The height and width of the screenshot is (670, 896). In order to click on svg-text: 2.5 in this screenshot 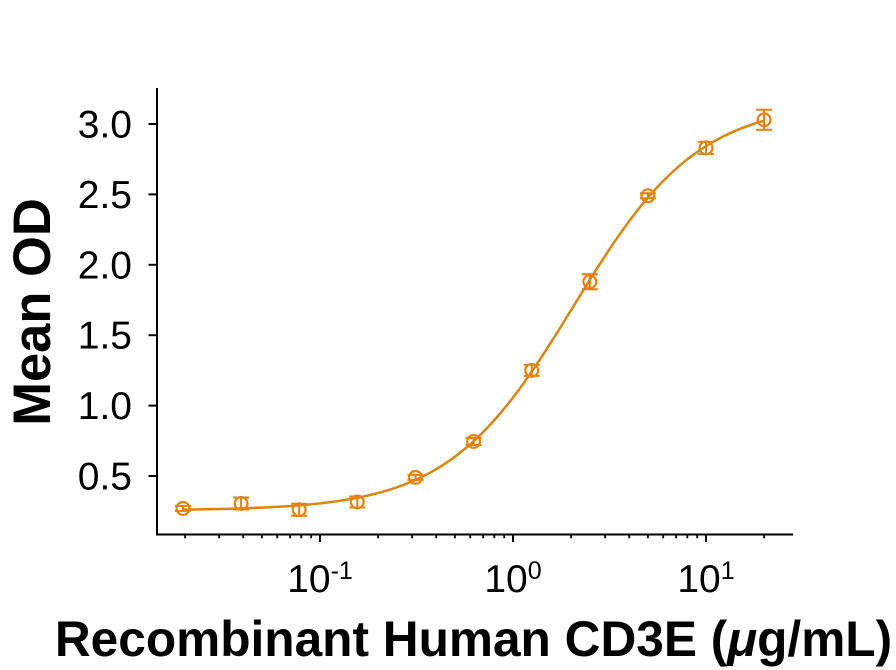, I will do `click(105, 195)`.